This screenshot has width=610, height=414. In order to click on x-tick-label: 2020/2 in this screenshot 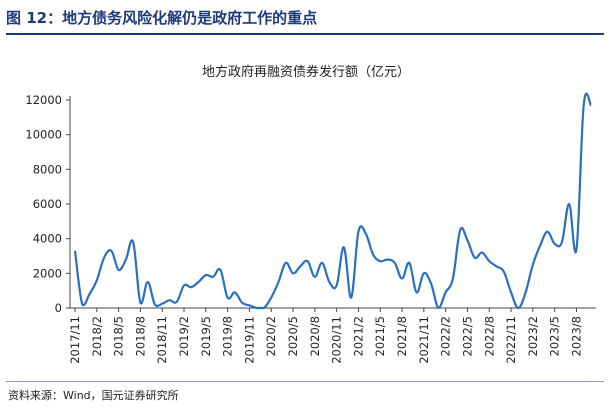, I will do `click(271, 336)`.